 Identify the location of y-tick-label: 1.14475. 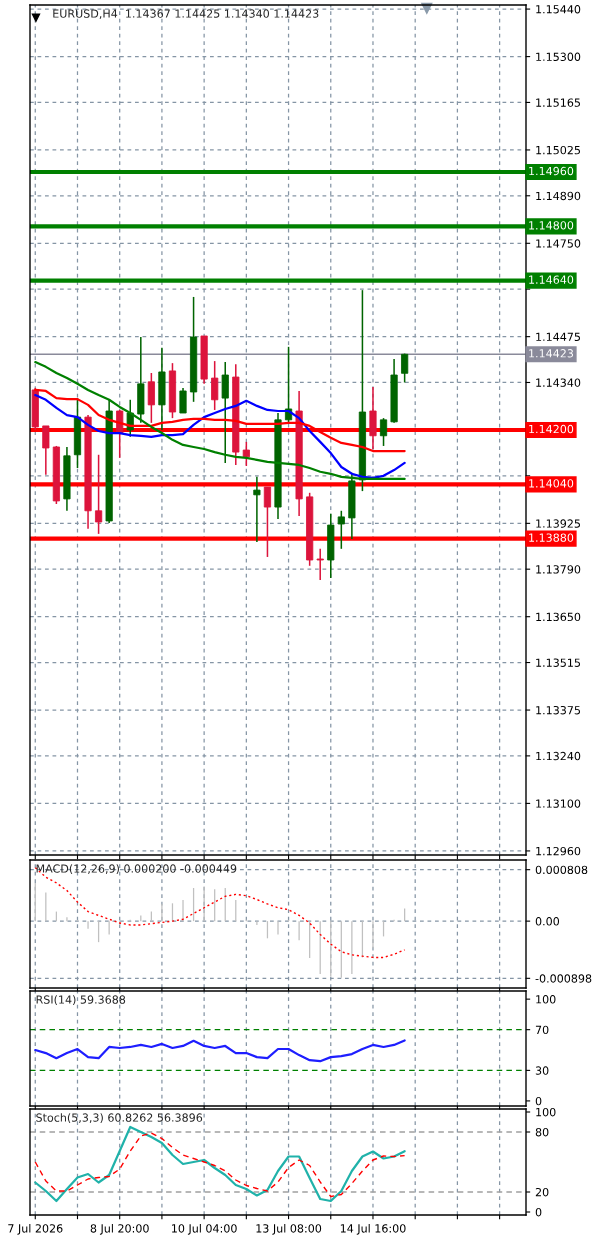
(558, 337).